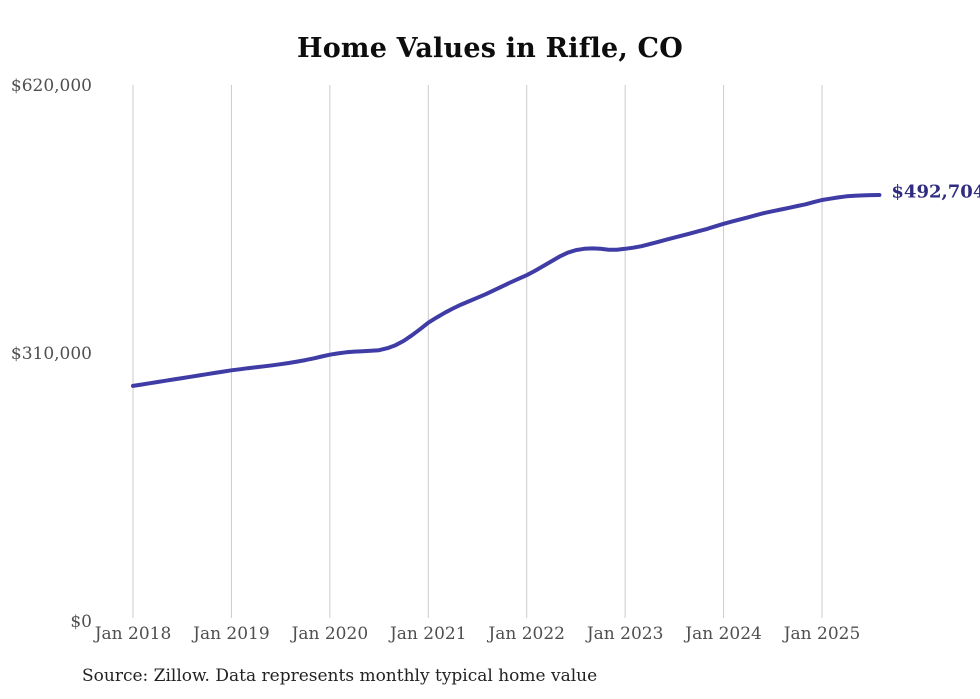 This screenshot has width=980, height=699. Describe the element at coordinates (51, 354) in the screenshot. I see `y-tick-label: $310,000` at that location.